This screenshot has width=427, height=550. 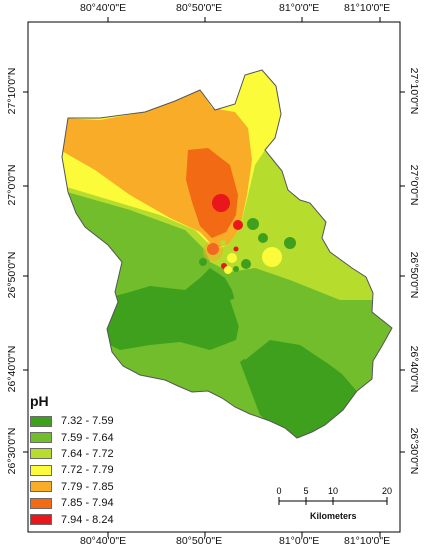 I want to click on bottom-label-81-10: 81°10'0"E, so click(x=367, y=541).